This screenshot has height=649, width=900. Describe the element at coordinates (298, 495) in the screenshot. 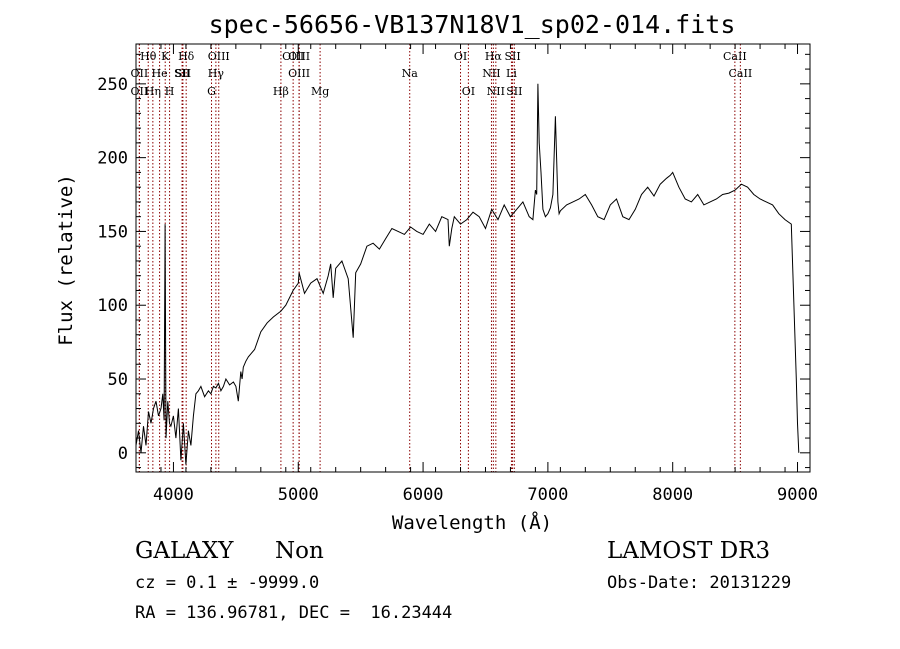

I see `x-tick-label: 5000` at that location.